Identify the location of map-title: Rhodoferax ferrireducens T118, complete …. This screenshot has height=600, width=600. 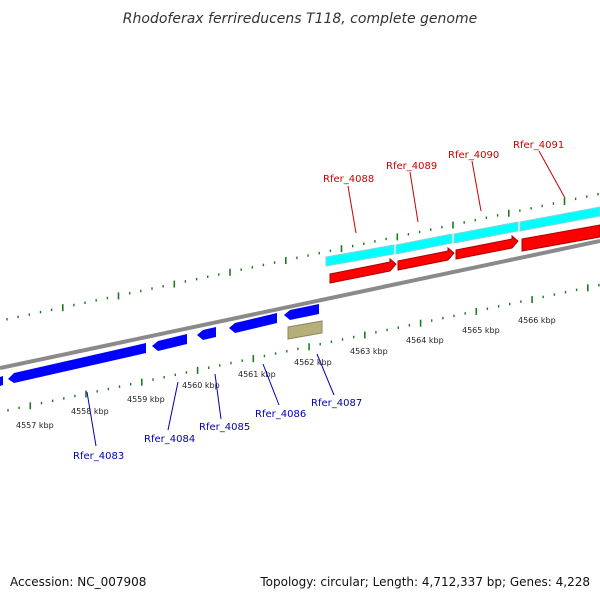
(300, 19).